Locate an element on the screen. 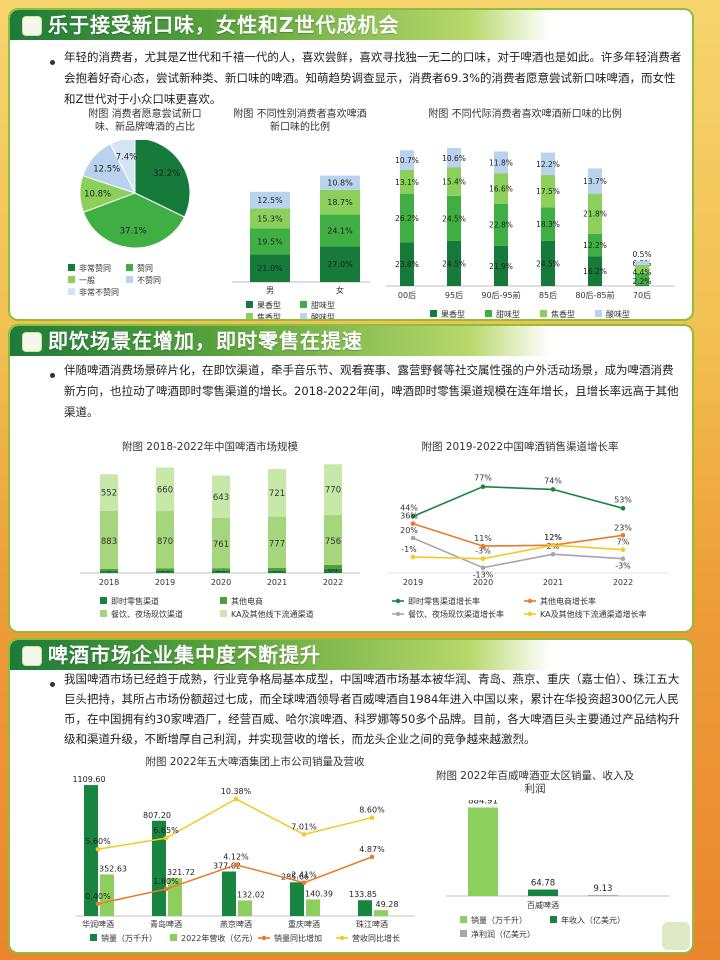 The image size is (720, 960). market-segment-label: 660 is located at coordinates (165, 490).